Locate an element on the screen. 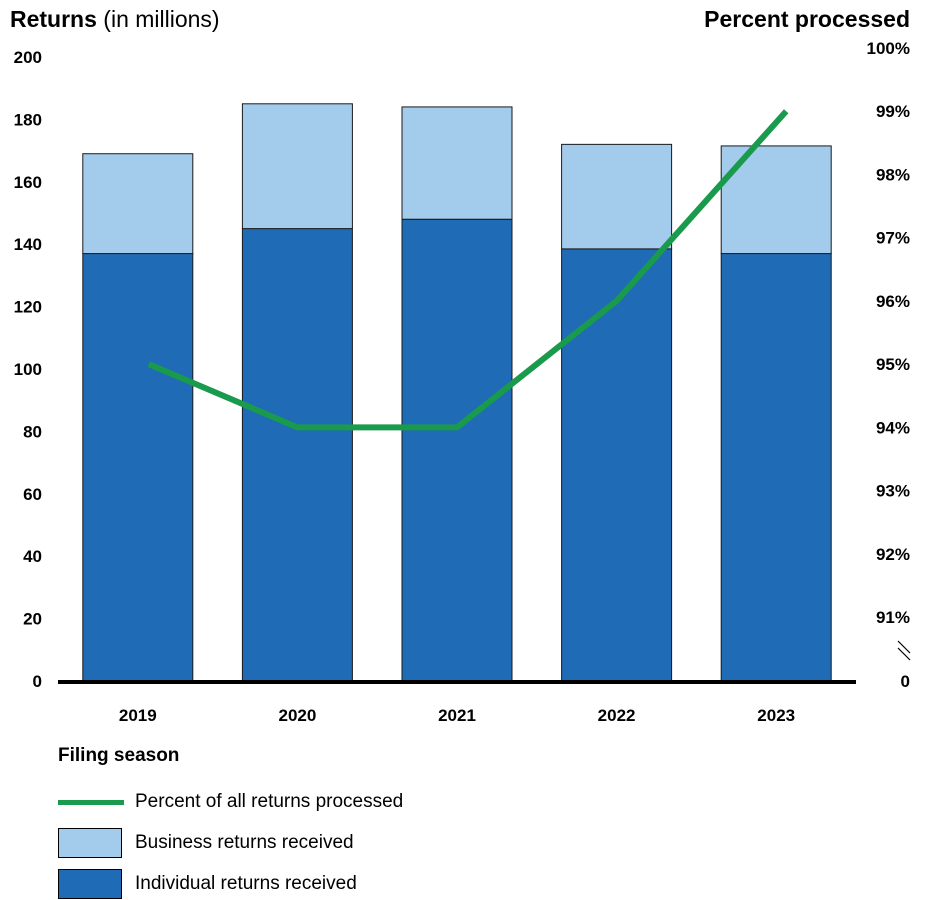  left-tick-label: 60 is located at coordinates (32, 494).